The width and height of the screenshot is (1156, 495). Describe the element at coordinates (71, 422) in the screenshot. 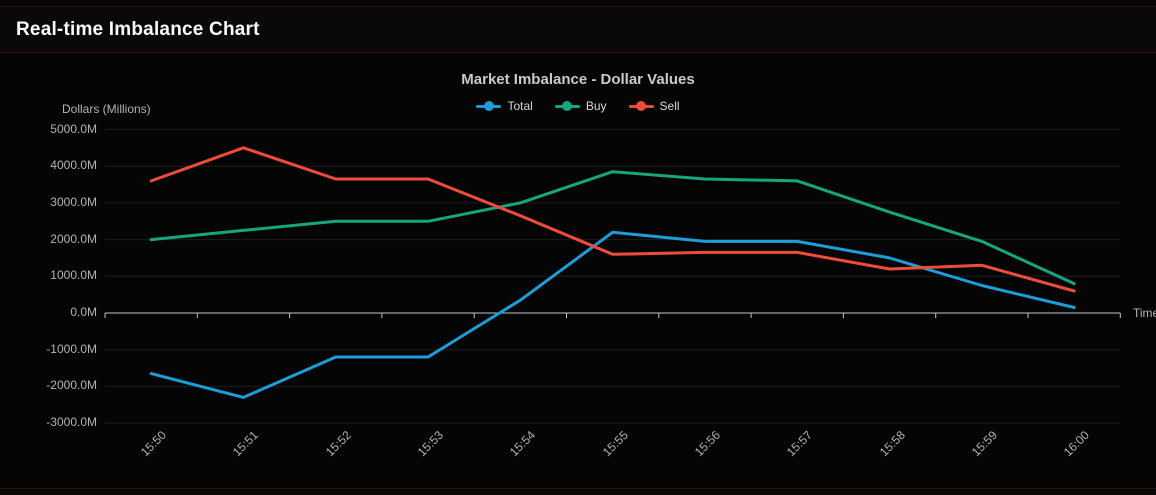

I see `y-tick-label: -3000.0M` at that location.